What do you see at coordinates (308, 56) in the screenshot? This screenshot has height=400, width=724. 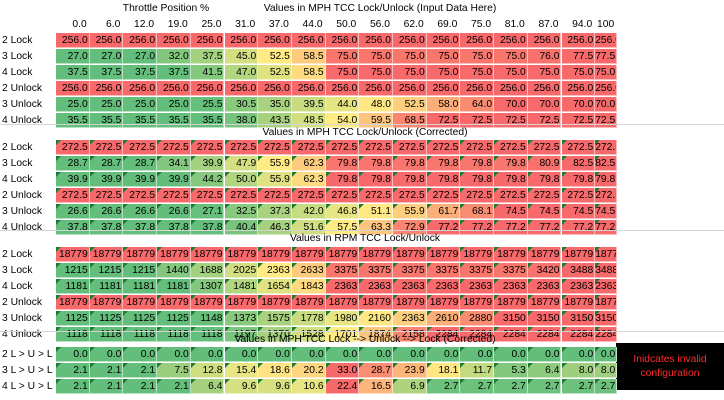 I see `value-cell: 58.5` at bounding box center [308, 56].